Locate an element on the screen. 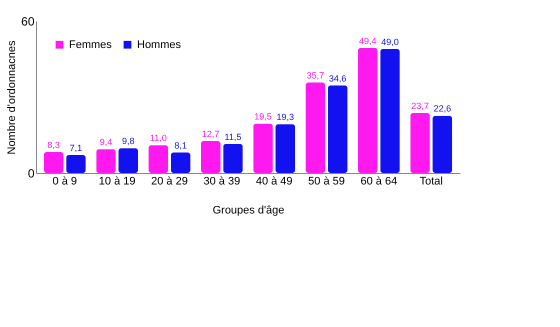 This screenshot has height=327, width=560. x-tick-label: Total is located at coordinates (431, 182).